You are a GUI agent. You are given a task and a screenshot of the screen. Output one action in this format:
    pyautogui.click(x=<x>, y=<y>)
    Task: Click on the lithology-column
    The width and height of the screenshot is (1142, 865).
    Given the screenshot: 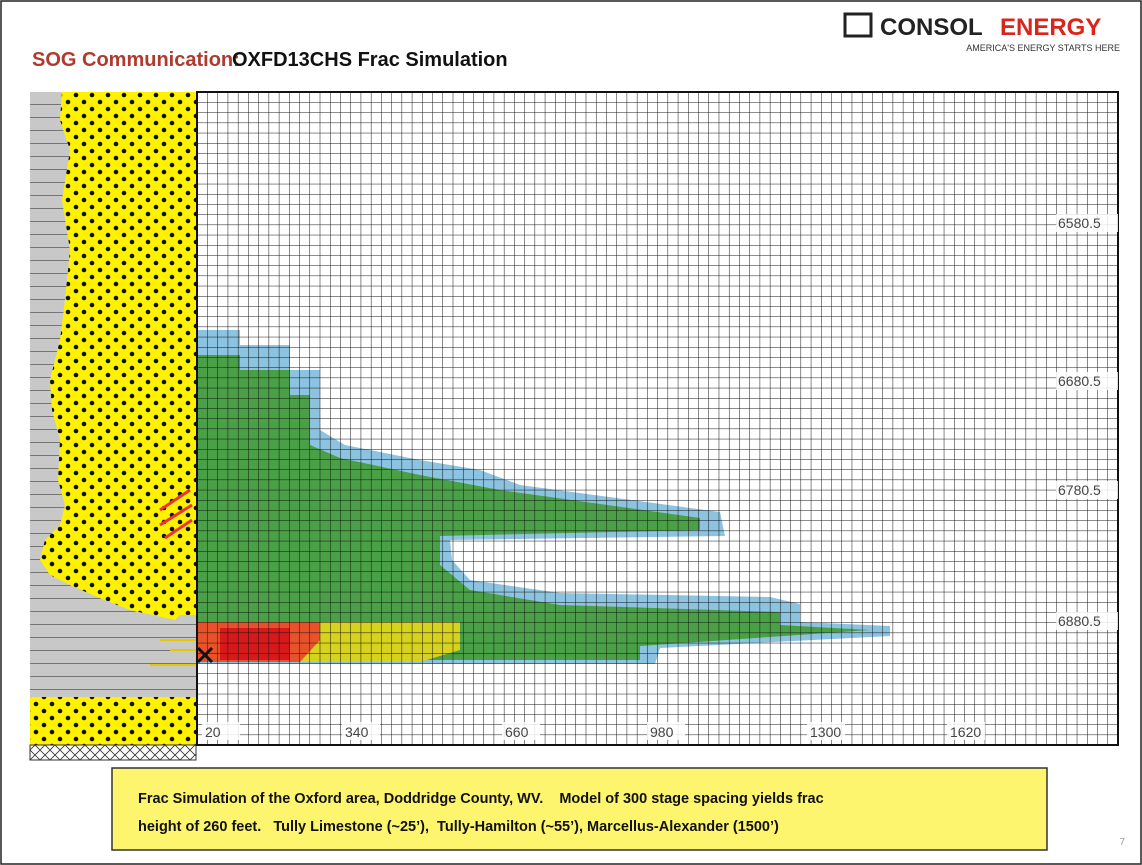 What is the action you would take?
    pyautogui.click(x=113, y=426)
    